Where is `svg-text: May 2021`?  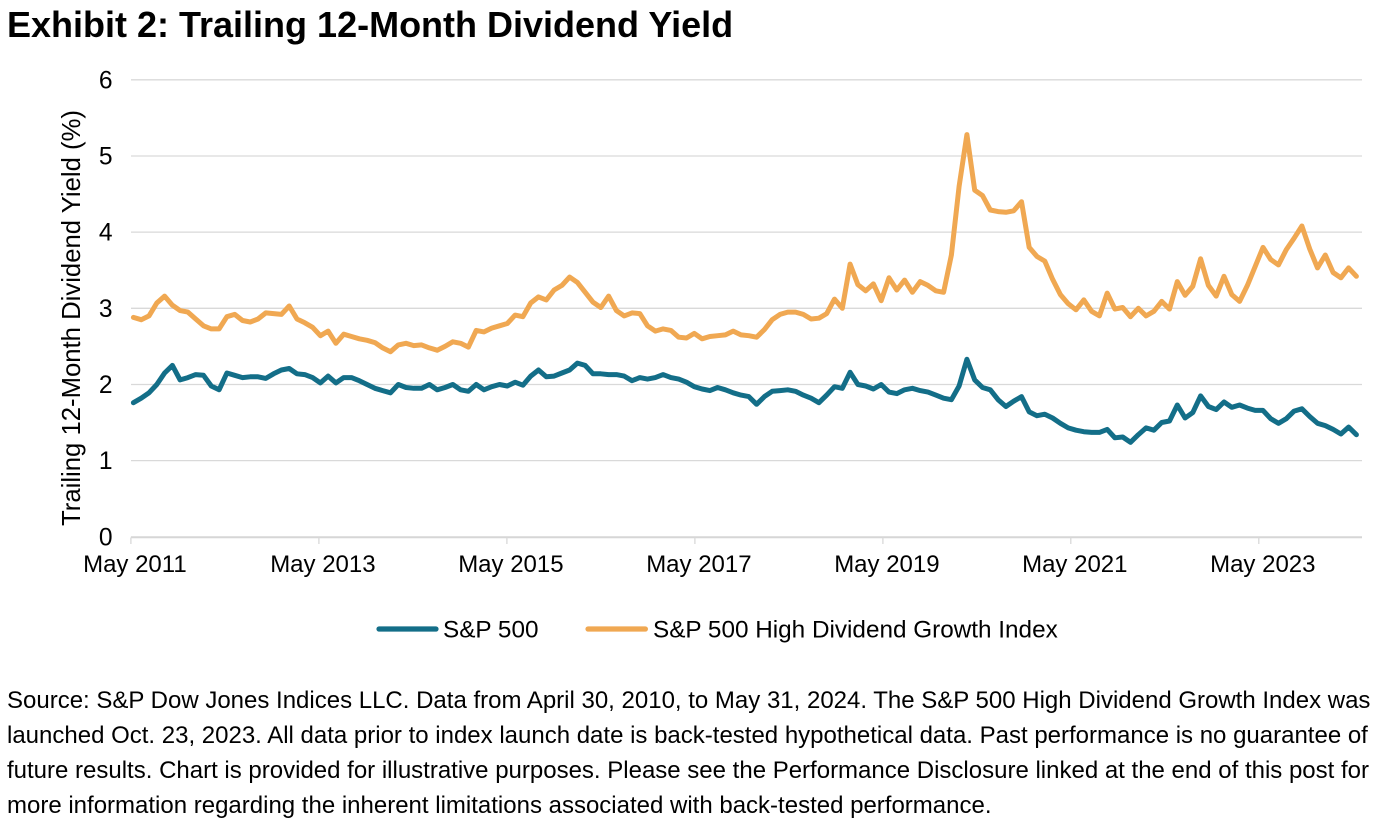 svg-text: May 2021 is located at coordinates (1074, 564).